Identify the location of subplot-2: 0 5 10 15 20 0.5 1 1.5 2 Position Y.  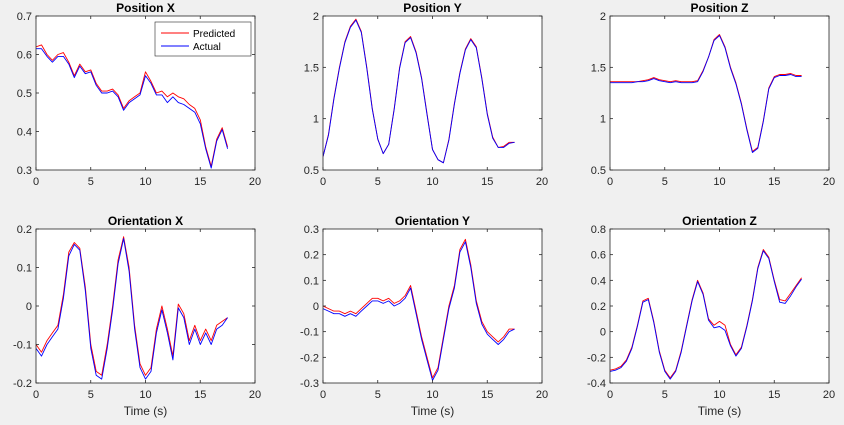
(426, 94).